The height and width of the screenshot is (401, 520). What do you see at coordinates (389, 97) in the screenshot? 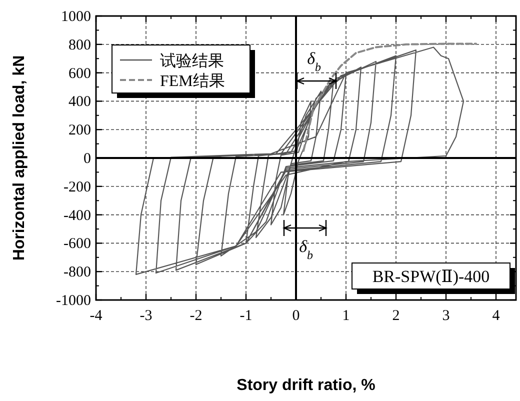
I see `line-series` at bounding box center [389, 97].